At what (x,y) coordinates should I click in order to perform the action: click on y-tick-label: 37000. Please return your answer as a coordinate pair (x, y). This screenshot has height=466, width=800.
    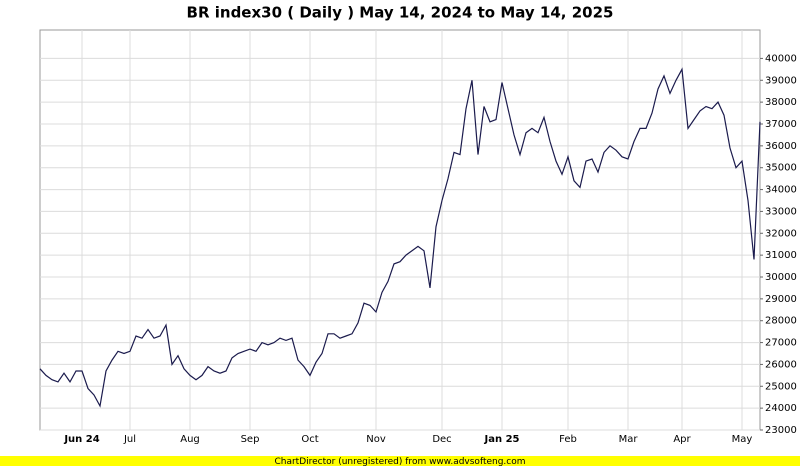
    Looking at the image, I should click on (781, 124).